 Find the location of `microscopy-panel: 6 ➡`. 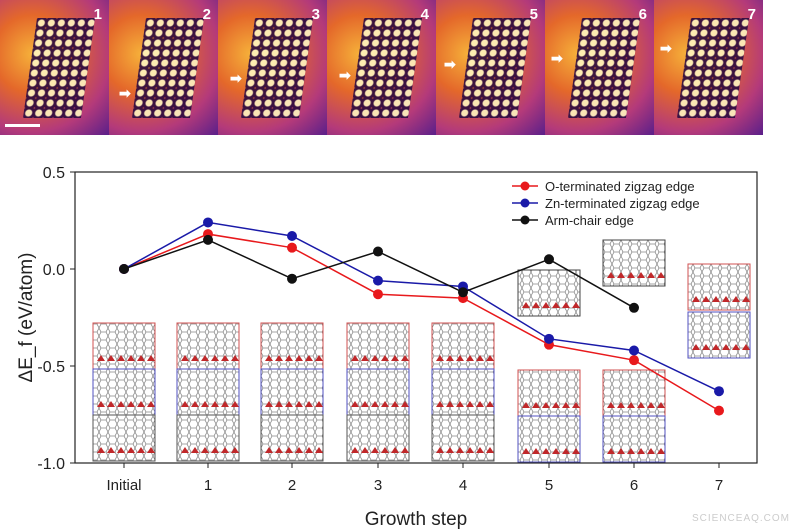

microscopy-panel: 6 ➡ is located at coordinates (599, 67).